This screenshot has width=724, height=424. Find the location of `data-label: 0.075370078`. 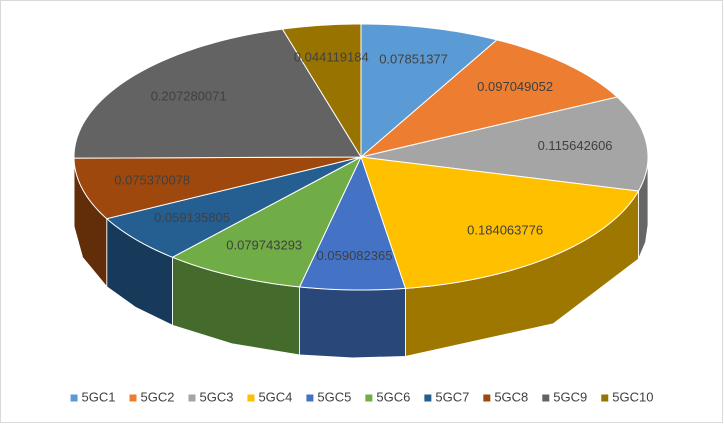

data-label: 0.075370078 is located at coordinates (152, 180).